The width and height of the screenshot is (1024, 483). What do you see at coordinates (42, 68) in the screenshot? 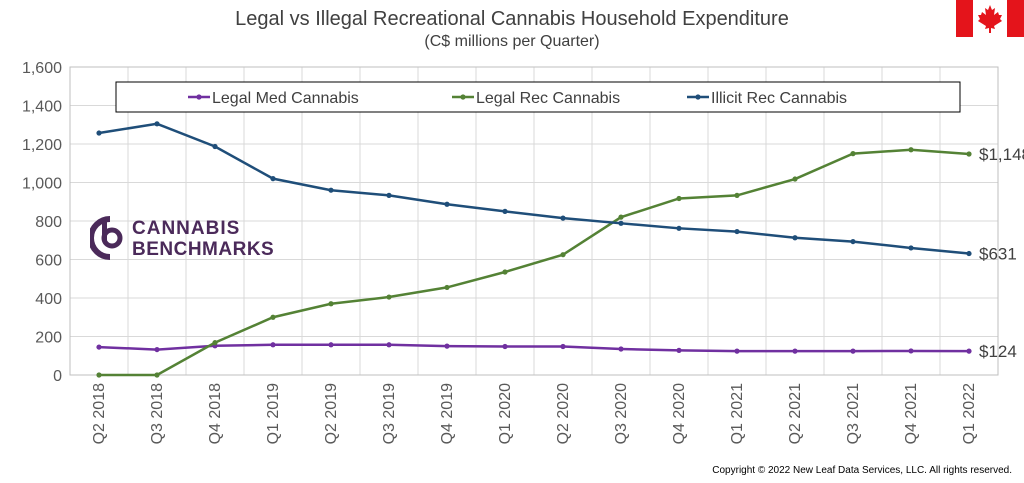
I see `y-tick-label: 1,600` at bounding box center [42, 68].